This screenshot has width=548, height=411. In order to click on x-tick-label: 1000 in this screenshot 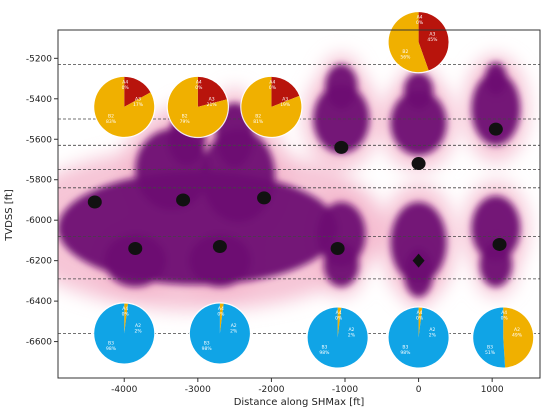, I will do `click(492, 390)`.